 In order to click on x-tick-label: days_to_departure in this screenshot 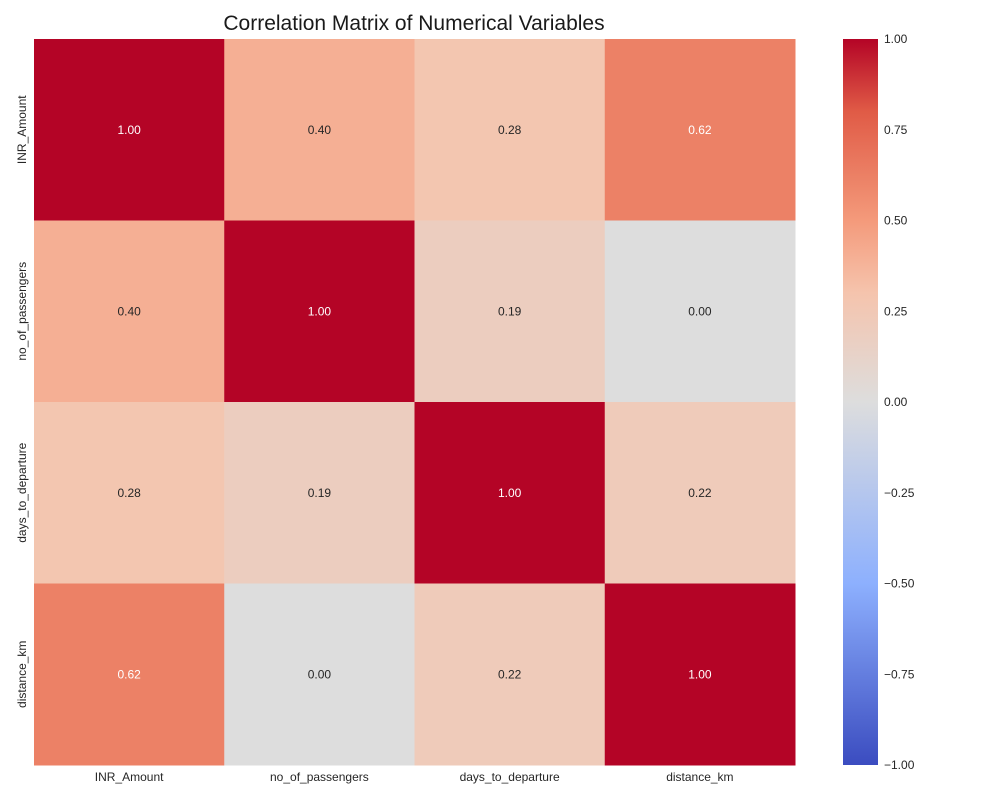, I will do `click(510, 777)`.